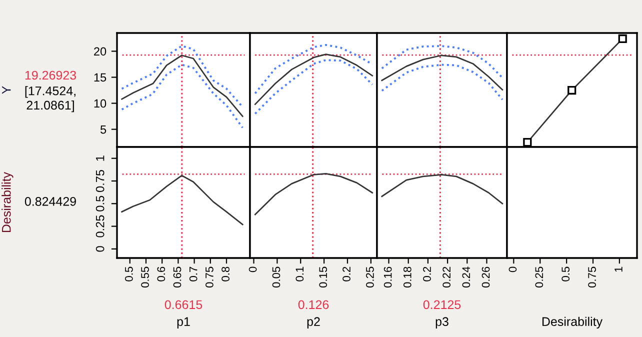  What do you see at coordinates (50, 201) in the screenshot?
I see `text: 0.824429` at bounding box center [50, 201].